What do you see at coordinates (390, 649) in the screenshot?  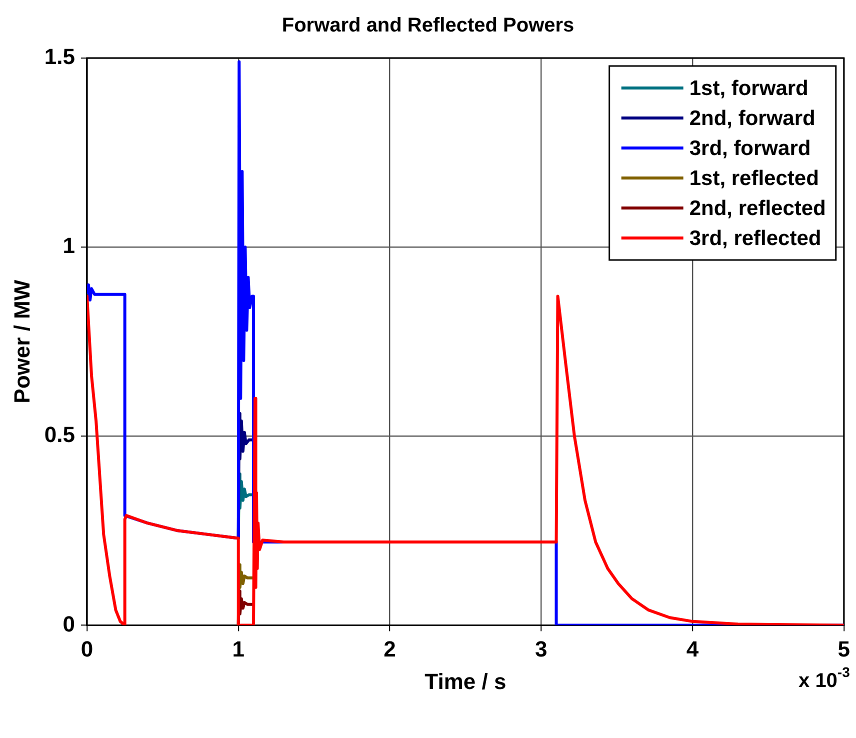 I see `x-tick-label: 2` at bounding box center [390, 649].